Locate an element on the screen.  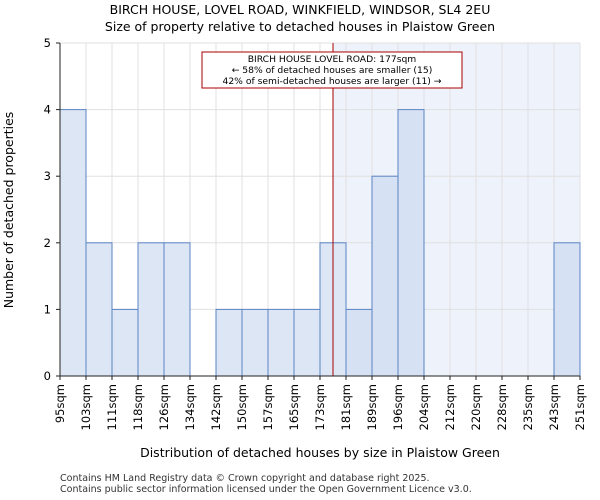
x-tick-label: 103sqm is located at coordinates (86, 407).